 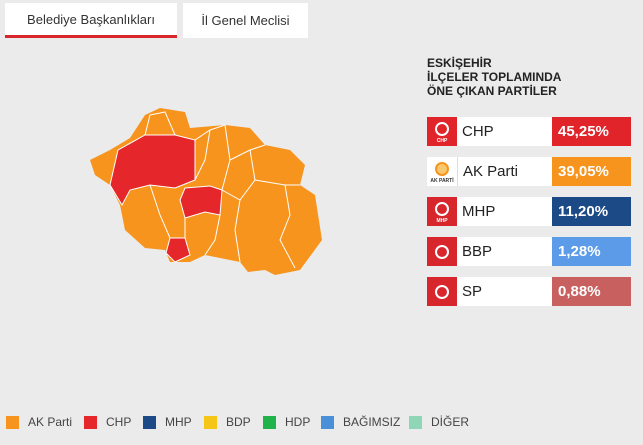 I want to click on legend-item: BDP, so click(x=227, y=422).